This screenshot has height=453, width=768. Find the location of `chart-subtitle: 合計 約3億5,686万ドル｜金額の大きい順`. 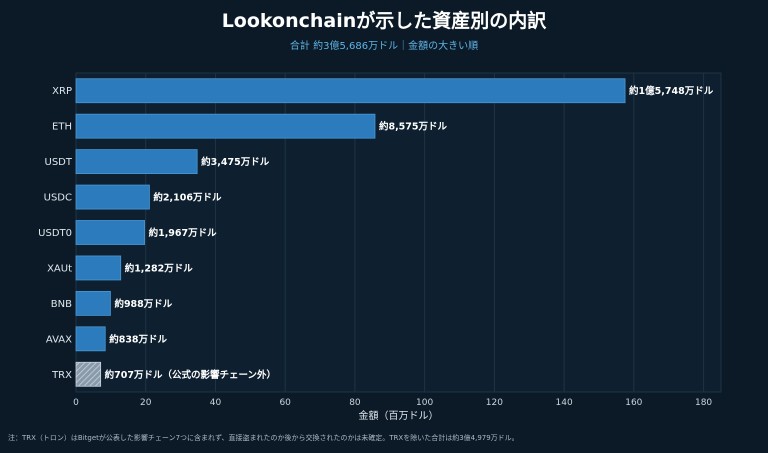

chart-subtitle: 合計 約3億5,686万ドル｜金額の大きい順 is located at coordinates (384, 46).